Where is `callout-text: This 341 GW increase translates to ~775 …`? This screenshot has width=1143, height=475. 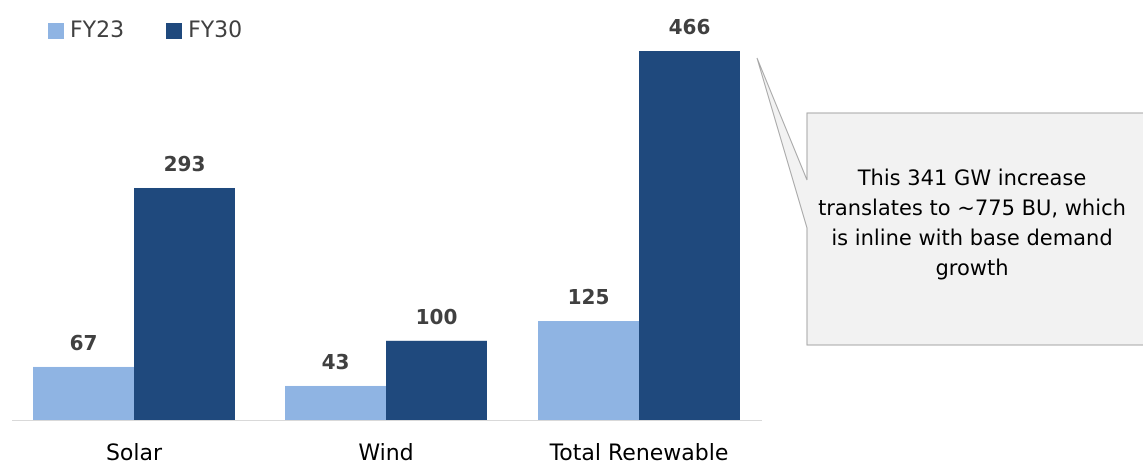
callout-text: This 341 GW increase translates to ~775 … is located at coordinates (972, 223).